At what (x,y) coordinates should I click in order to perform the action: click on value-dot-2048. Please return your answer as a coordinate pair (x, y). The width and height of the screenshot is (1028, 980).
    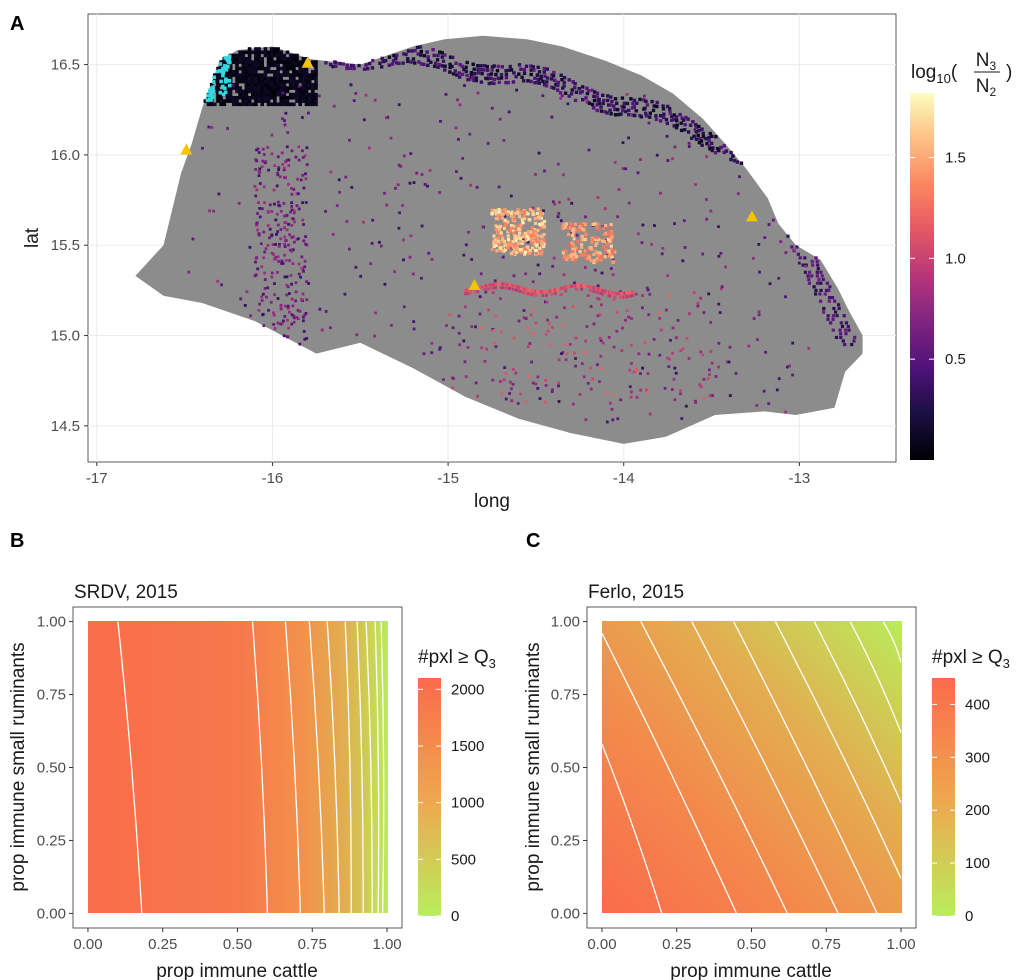
    Looking at the image, I should click on (527, 290).